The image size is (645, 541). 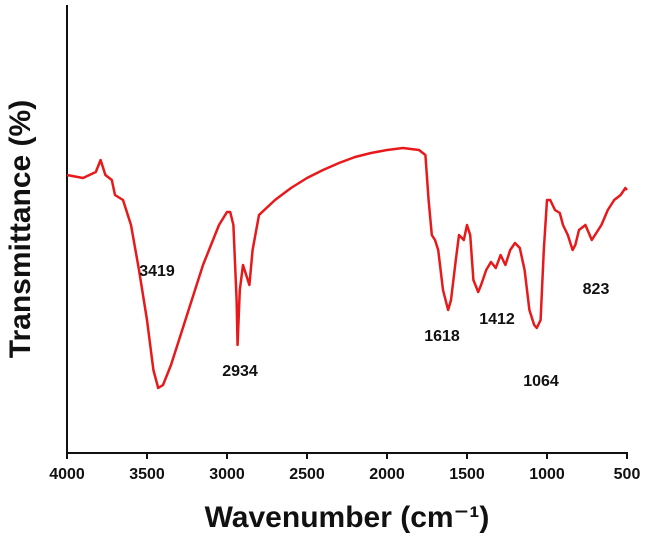 I want to click on peak-label: 1064, so click(x=541, y=381).